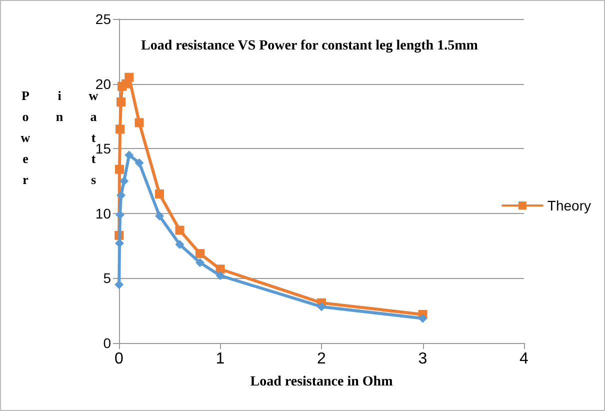  I want to click on text: Load resistance VS Power for constant leg length 1.5mm, so click(309, 46).